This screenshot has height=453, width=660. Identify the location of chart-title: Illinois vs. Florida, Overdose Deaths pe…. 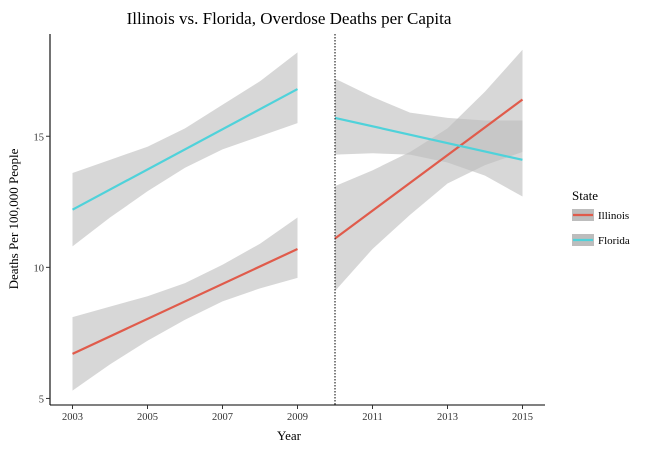
(289, 18).